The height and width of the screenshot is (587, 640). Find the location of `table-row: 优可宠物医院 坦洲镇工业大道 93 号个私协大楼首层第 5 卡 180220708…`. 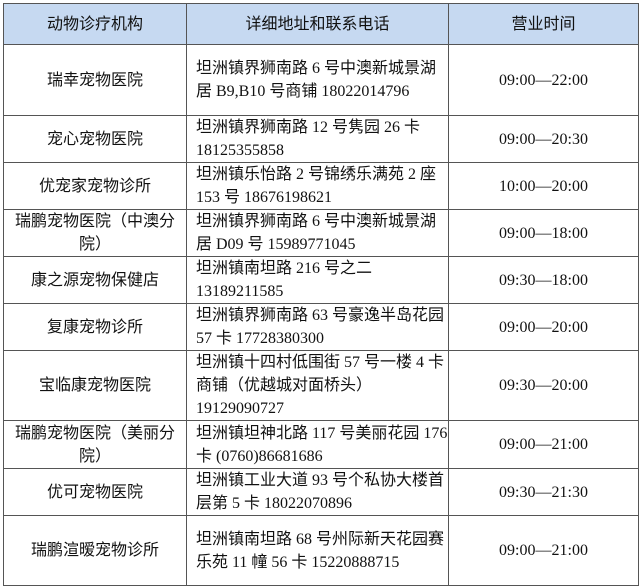

table-row: 优可宠物医院 坦洲镇工业大道 93 号个私协大楼首层第 5 卡 180220708… is located at coordinates (321, 492).